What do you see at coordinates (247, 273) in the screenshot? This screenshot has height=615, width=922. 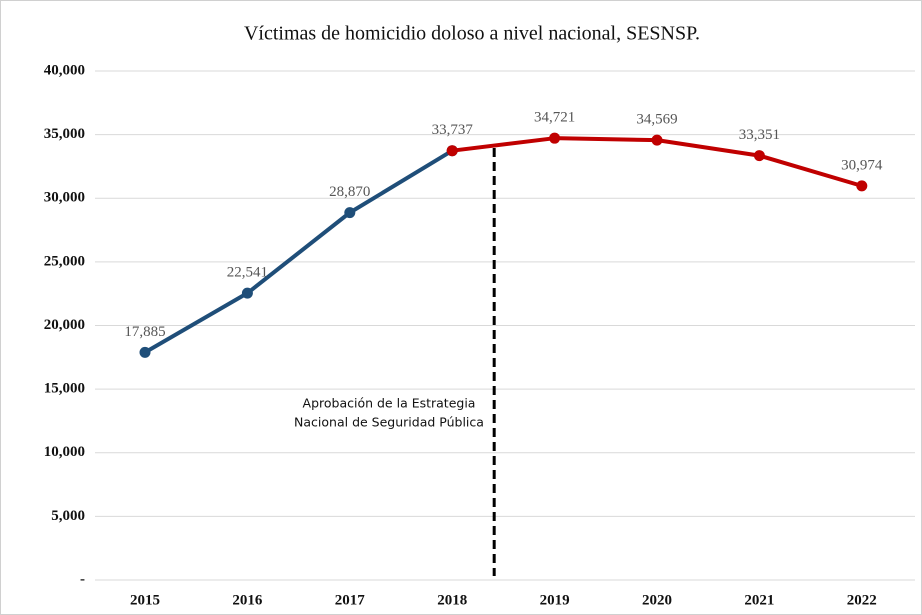 I see `data-label: 22,541` at bounding box center [247, 273].